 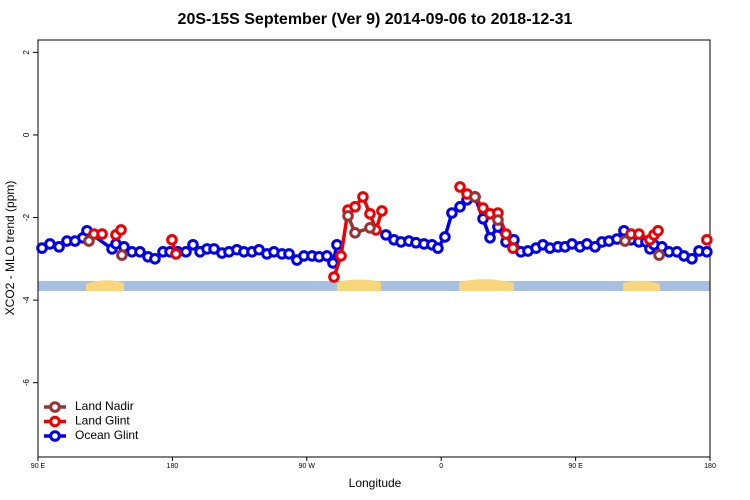 I want to click on x-axis-label: Longitude, so click(x=375, y=483).